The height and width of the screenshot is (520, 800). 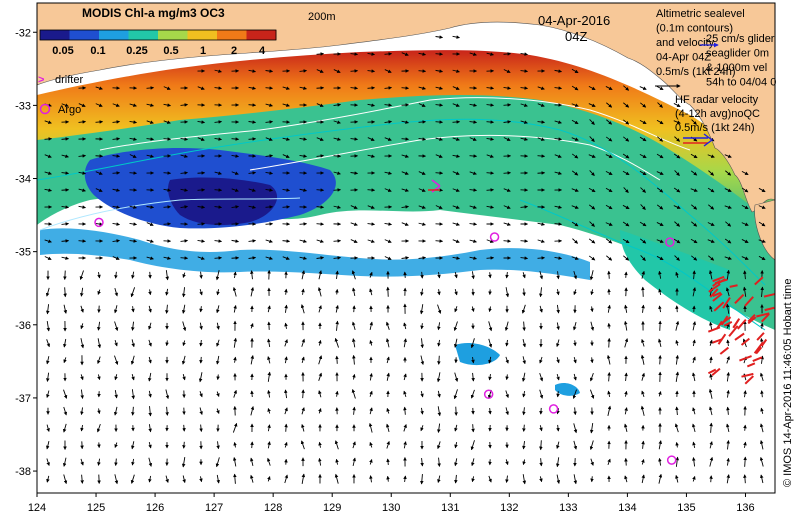 What do you see at coordinates (23, 33) in the screenshot?
I see `y-tick-label: -32` at bounding box center [23, 33].